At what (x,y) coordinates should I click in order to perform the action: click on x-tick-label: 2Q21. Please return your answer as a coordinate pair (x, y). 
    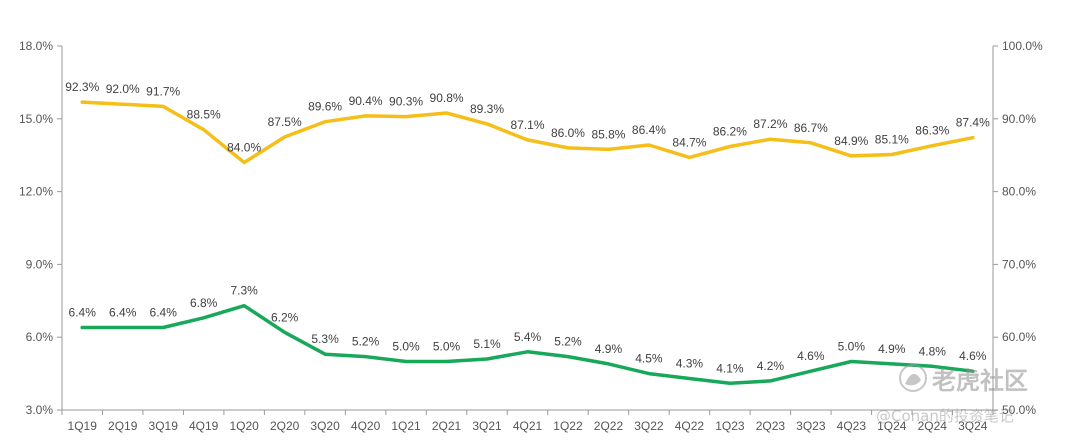
    Looking at the image, I should click on (447, 426).